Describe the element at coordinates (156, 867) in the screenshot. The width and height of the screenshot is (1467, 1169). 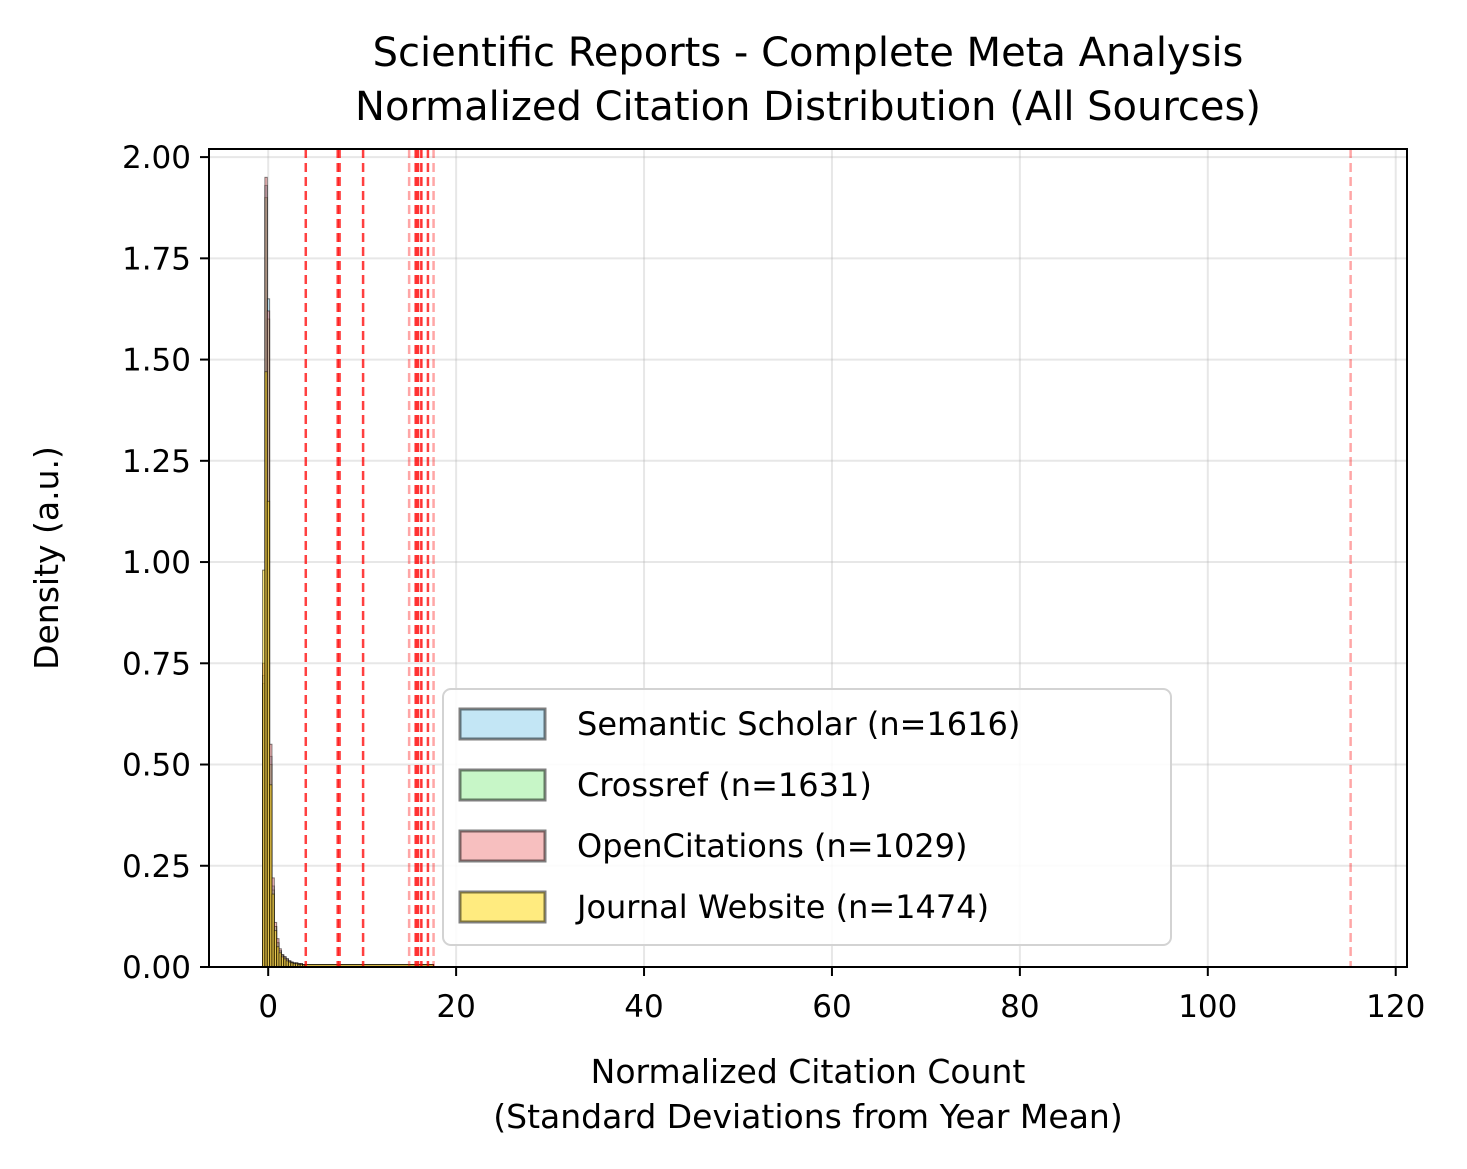
I see `y-tick-label: 0.25` at that location.